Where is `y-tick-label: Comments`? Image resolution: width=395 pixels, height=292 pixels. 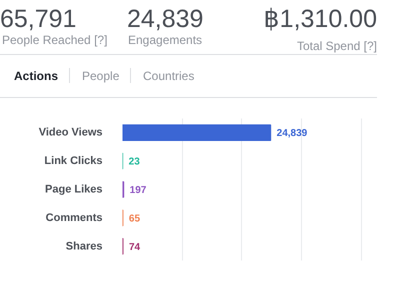 y-tick-label: Comments is located at coordinates (74, 218).